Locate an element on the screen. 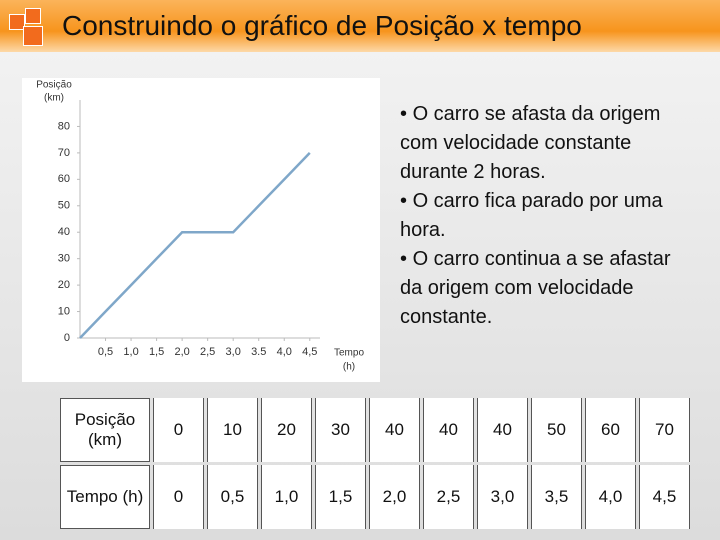  y-tick-label: 50 is located at coordinates (64, 206).